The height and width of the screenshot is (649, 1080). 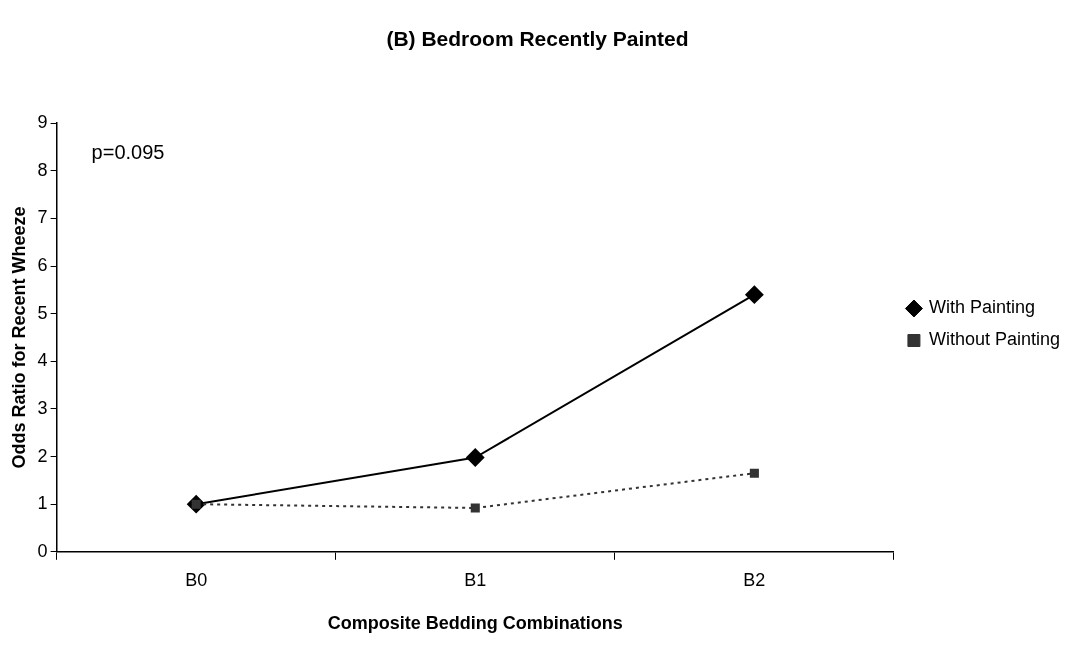 What do you see at coordinates (18, 337) in the screenshot?
I see `y-axis-title: Odds Ratio for Recent Wheeze` at bounding box center [18, 337].